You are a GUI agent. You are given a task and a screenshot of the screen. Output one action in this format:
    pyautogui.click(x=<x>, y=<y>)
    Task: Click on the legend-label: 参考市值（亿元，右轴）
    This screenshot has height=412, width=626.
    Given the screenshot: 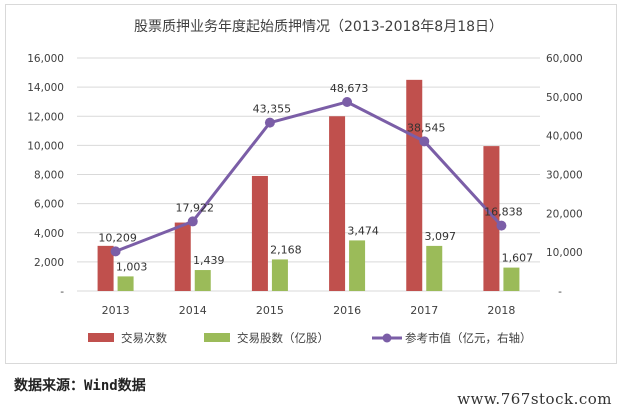 What is the action you would take?
    pyautogui.click(x=468, y=338)
    